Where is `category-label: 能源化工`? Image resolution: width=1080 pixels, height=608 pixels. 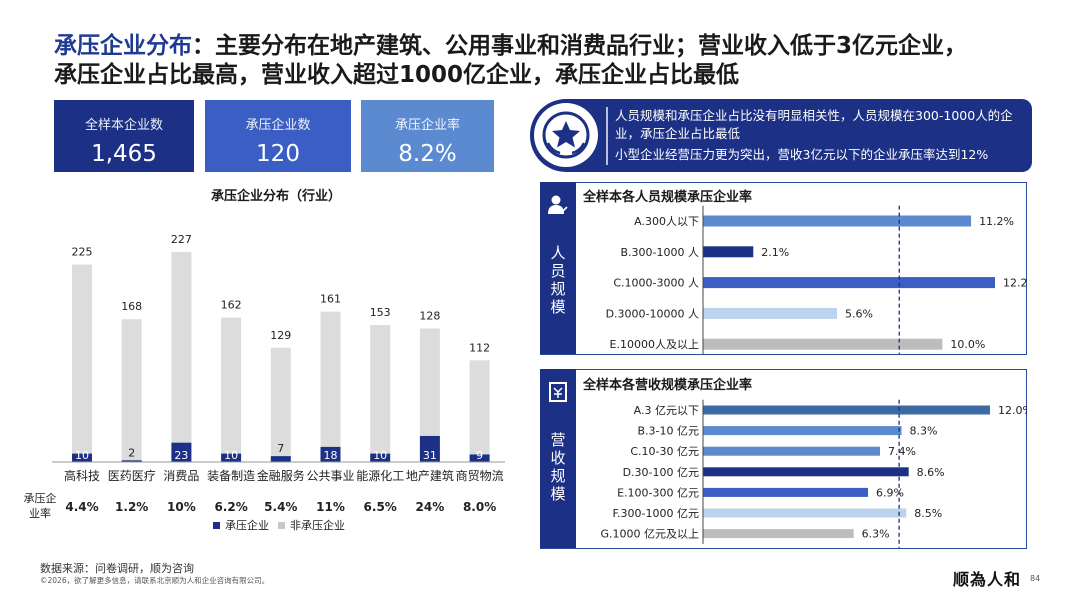 category-label: 能源化工 is located at coordinates (380, 476).